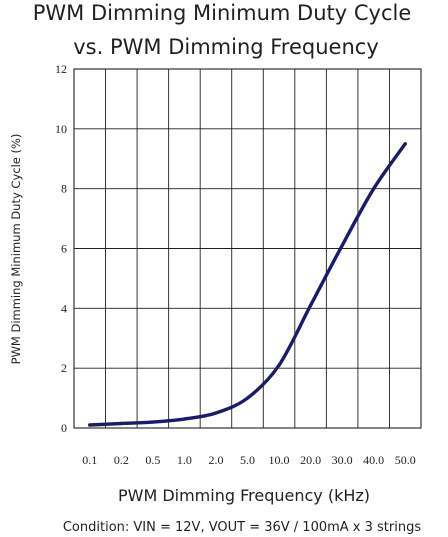 The width and height of the screenshot is (448, 537). What do you see at coordinates (61, 129) in the screenshot?
I see `y-tick-label: 10` at bounding box center [61, 129].